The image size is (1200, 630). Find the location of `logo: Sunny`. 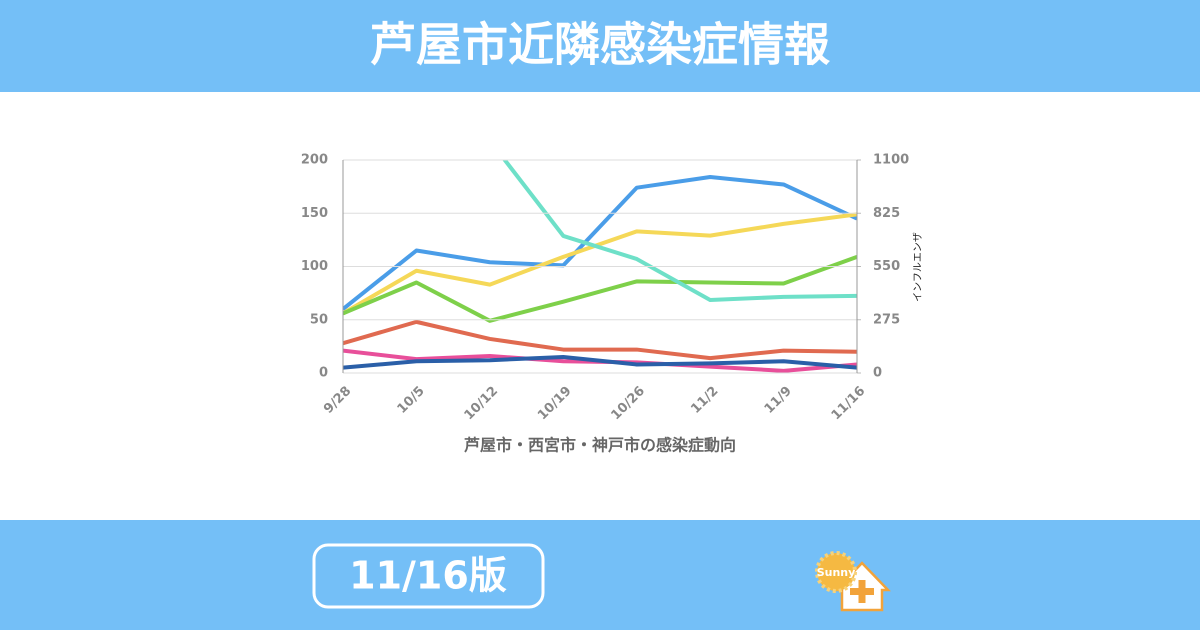

logo: Sunny is located at coordinates (853, 581).